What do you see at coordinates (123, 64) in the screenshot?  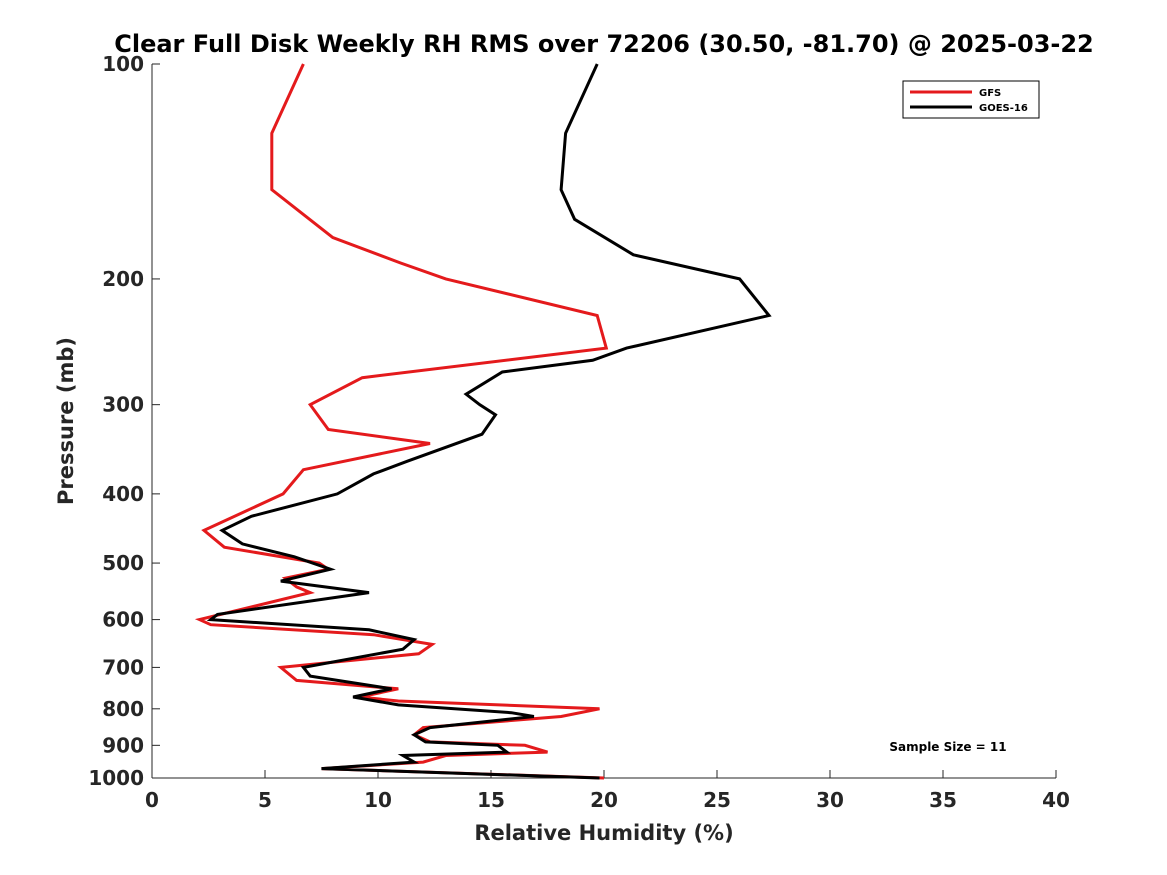 I see `y-tick-label: 100` at bounding box center [123, 64].